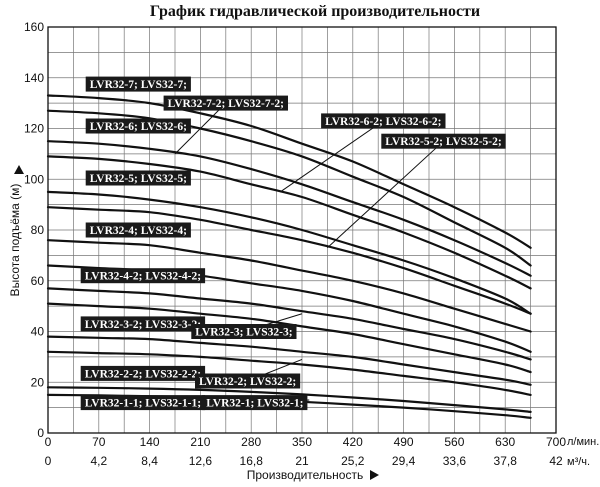 This screenshot has height=487, width=600. Describe the element at coordinates (48, 442) in the screenshot. I see `x-tick-label: 0` at that location.